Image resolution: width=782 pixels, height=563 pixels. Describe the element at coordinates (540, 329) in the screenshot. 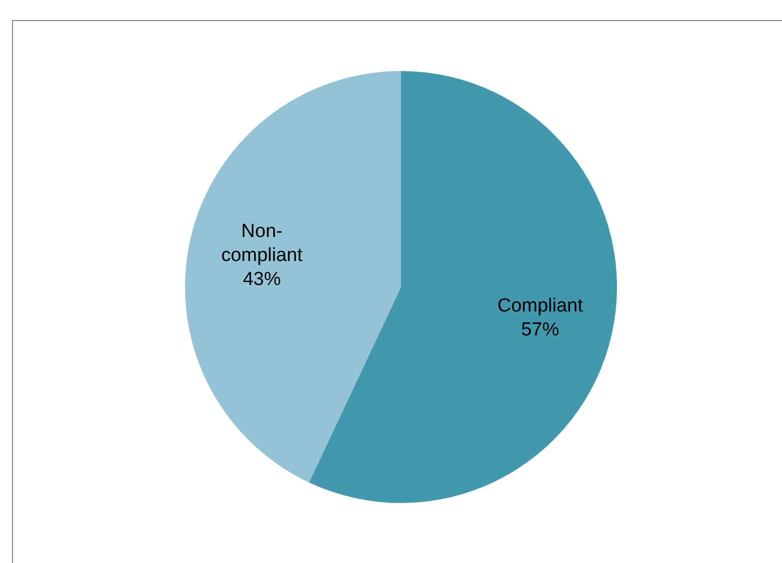

I see `data-label: 57%` at that location.